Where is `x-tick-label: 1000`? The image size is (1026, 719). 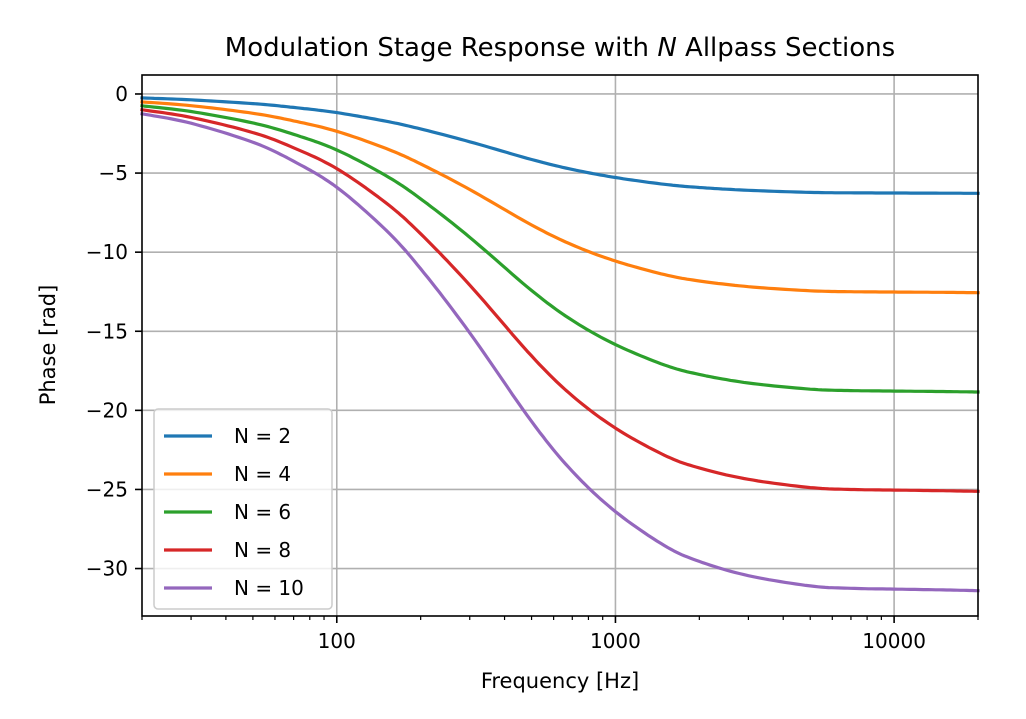
x-tick-label: 1000 is located at coordinates (615, 641).